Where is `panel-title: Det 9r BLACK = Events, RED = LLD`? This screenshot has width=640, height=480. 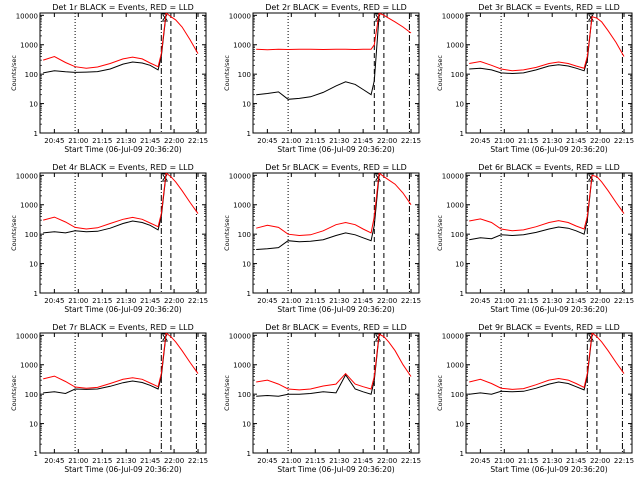 panel-title: Det 9r BLACK = Events, RED = LLD is located at coordinates (549, 327).